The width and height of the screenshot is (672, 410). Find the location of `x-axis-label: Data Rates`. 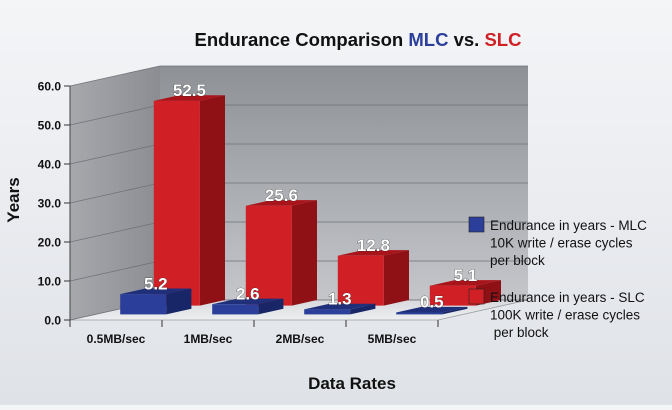

x-axis-label: Data Rates is located at coordinates (352, 383).